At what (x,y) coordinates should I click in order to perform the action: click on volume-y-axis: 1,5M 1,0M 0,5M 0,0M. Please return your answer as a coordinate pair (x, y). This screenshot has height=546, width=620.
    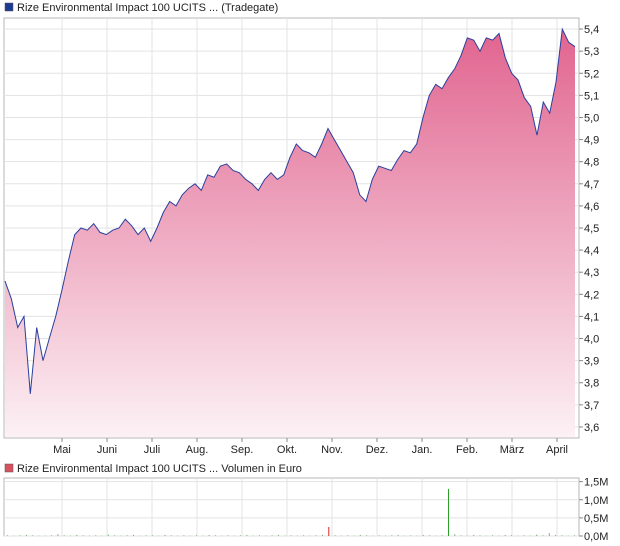
    Looking at the image, I should click on (593, 510).